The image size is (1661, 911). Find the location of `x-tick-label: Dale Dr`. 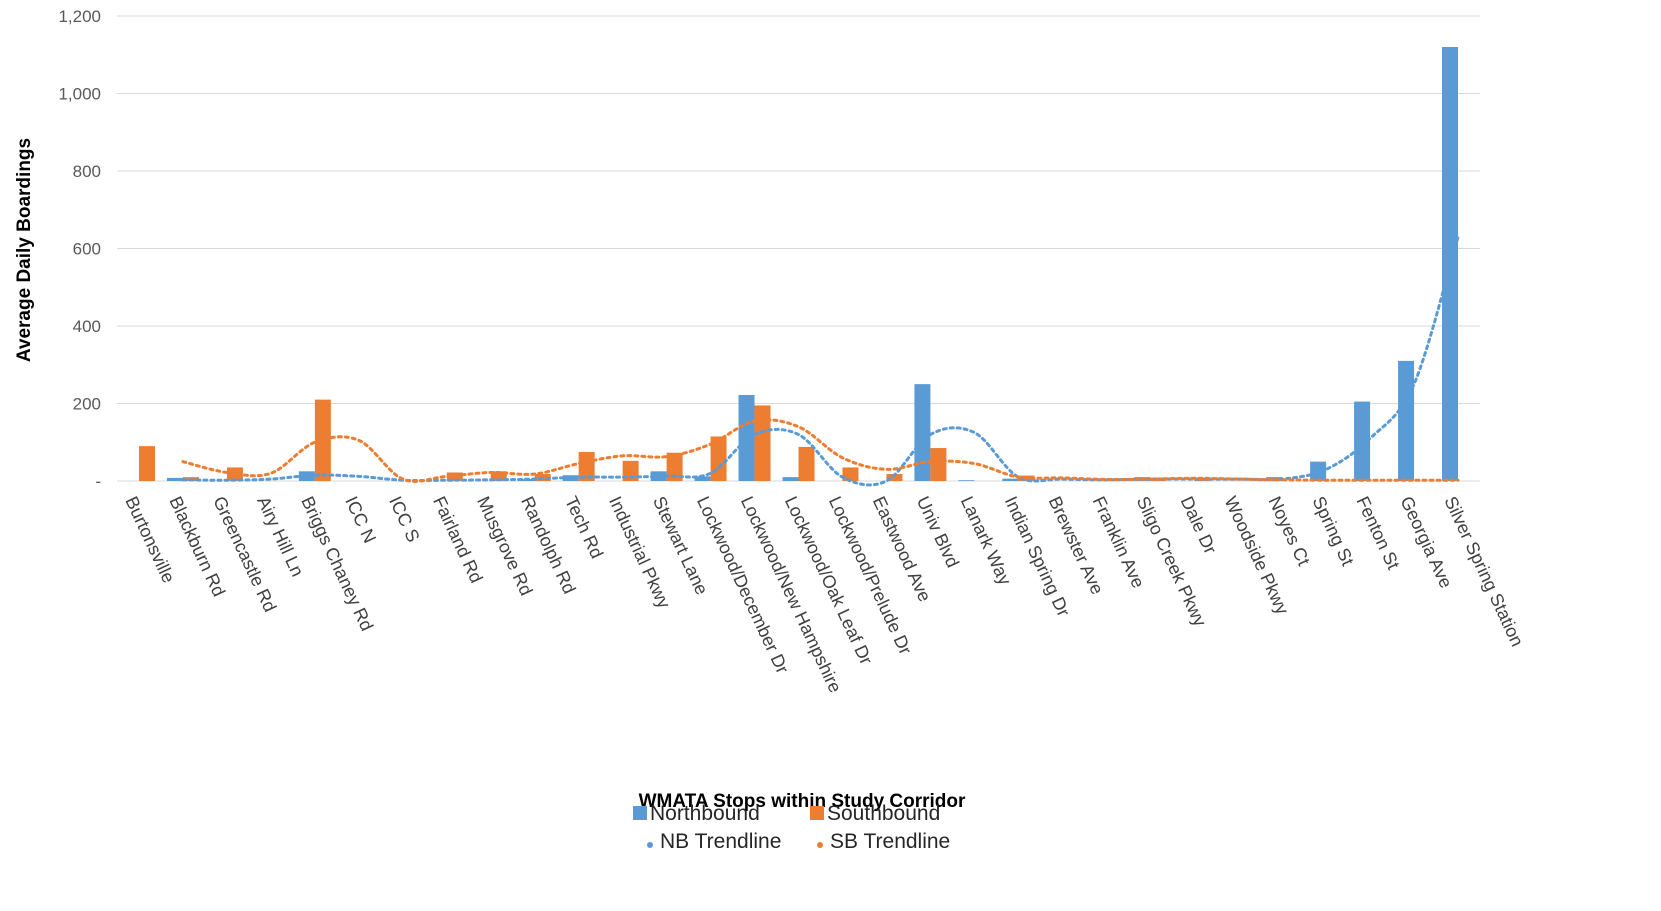

x-tick-label: Dale Dr is located at coordinates (1199, 525).